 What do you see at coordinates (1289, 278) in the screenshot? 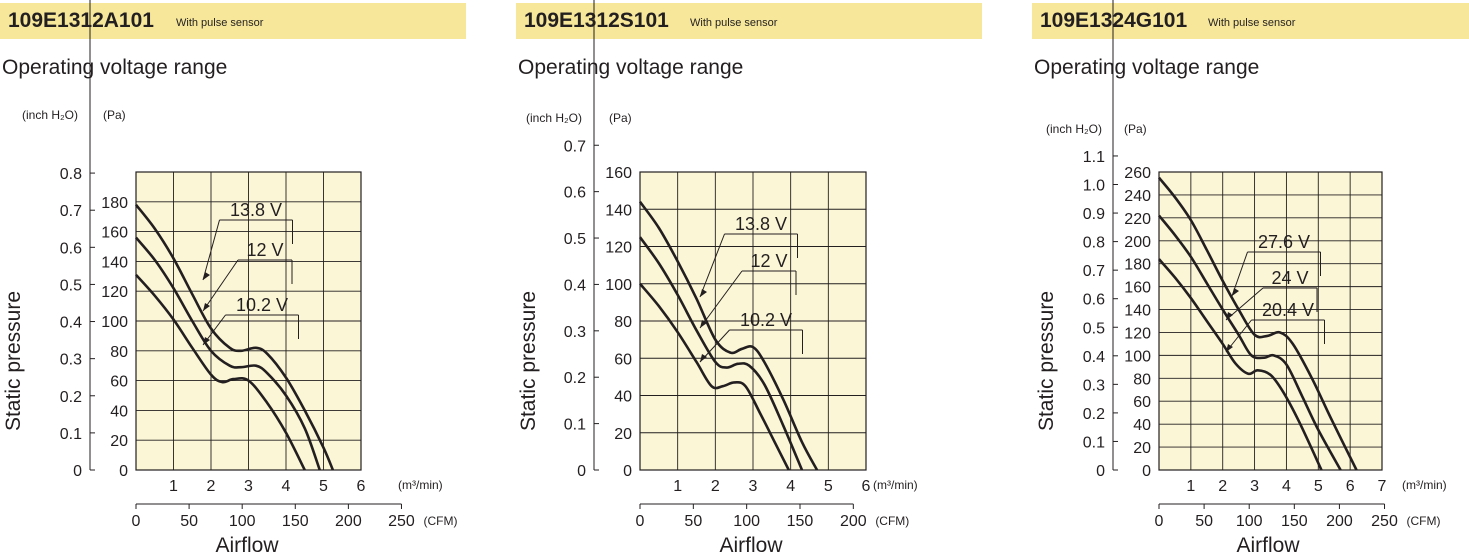
I see `voltage-label: 24 V` at bounding box center [1289, 278].